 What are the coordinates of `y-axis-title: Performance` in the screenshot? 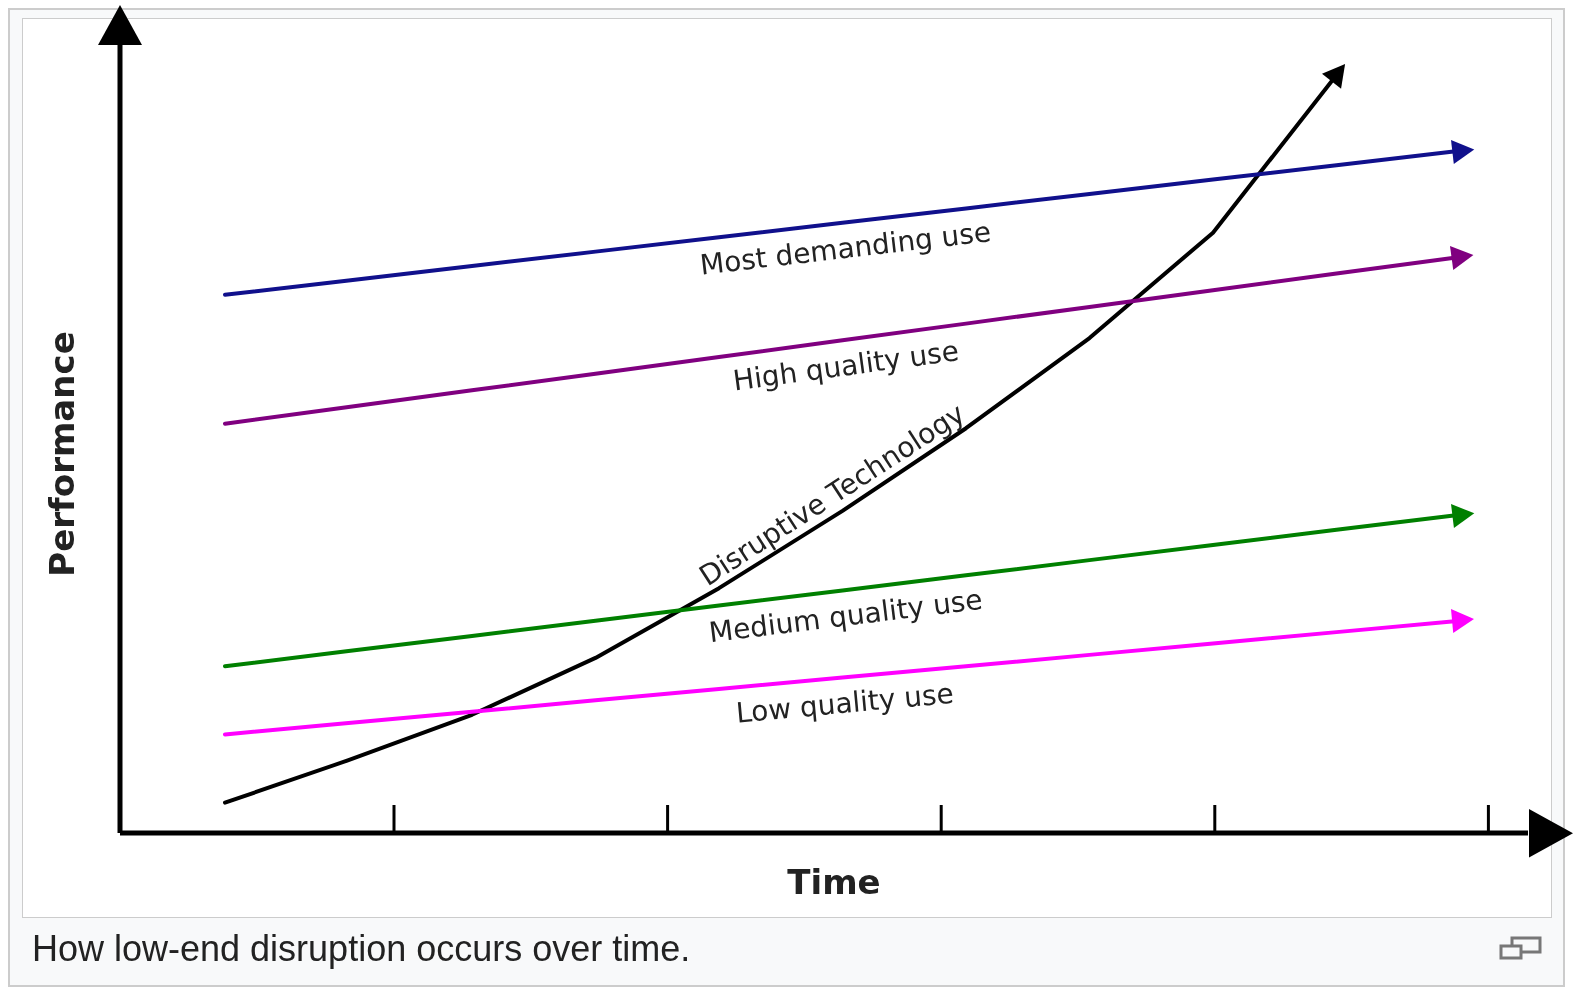 It's located at (61, 454).